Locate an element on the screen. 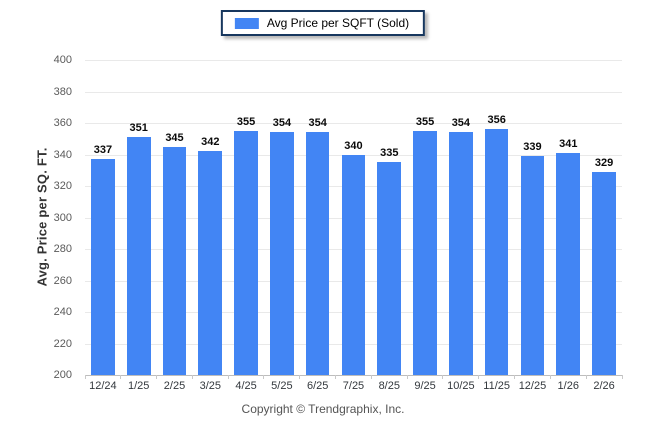 The image size is (646, 434). bar-column-12/24: 337 is located at coordinates (103, 217).